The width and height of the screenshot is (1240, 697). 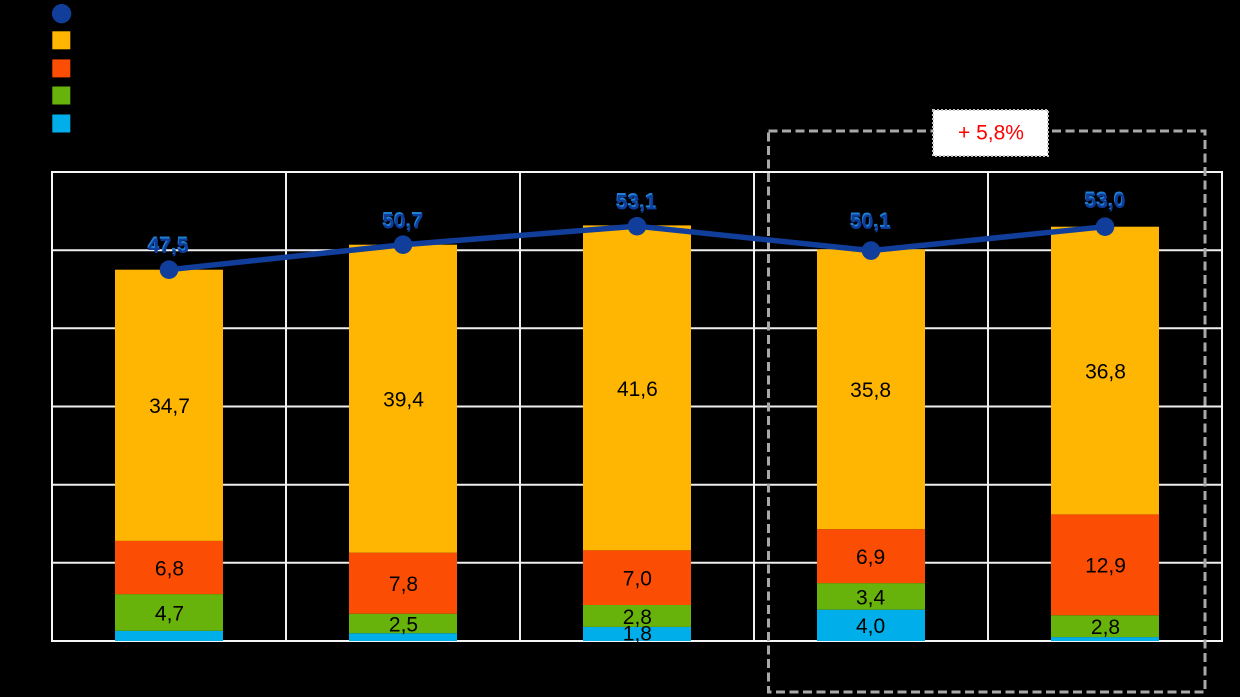 What do you see at coordinates (637, 633) in the screenshot?
I see `svg-text: 1,8` at bounding box center [637, 633].